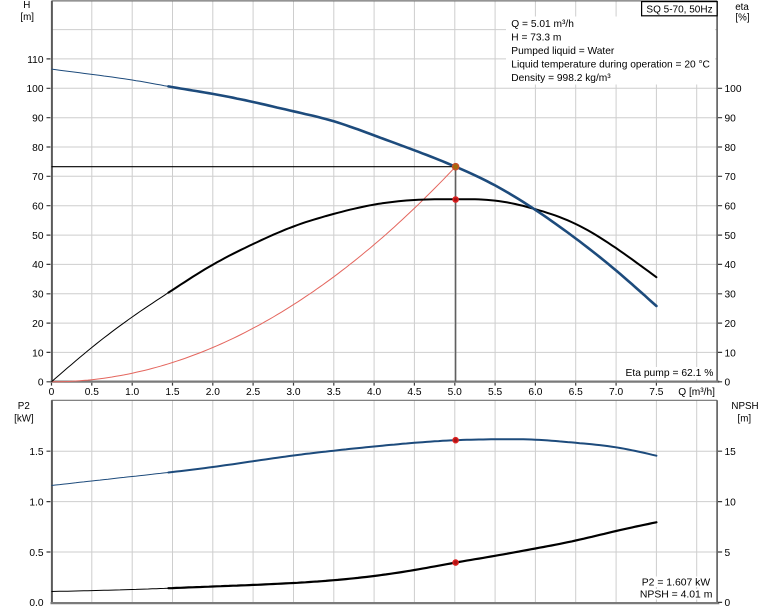 This screenshot has height=611, width=774. I want to click on svg-text: 6.5, so click(576, 392).